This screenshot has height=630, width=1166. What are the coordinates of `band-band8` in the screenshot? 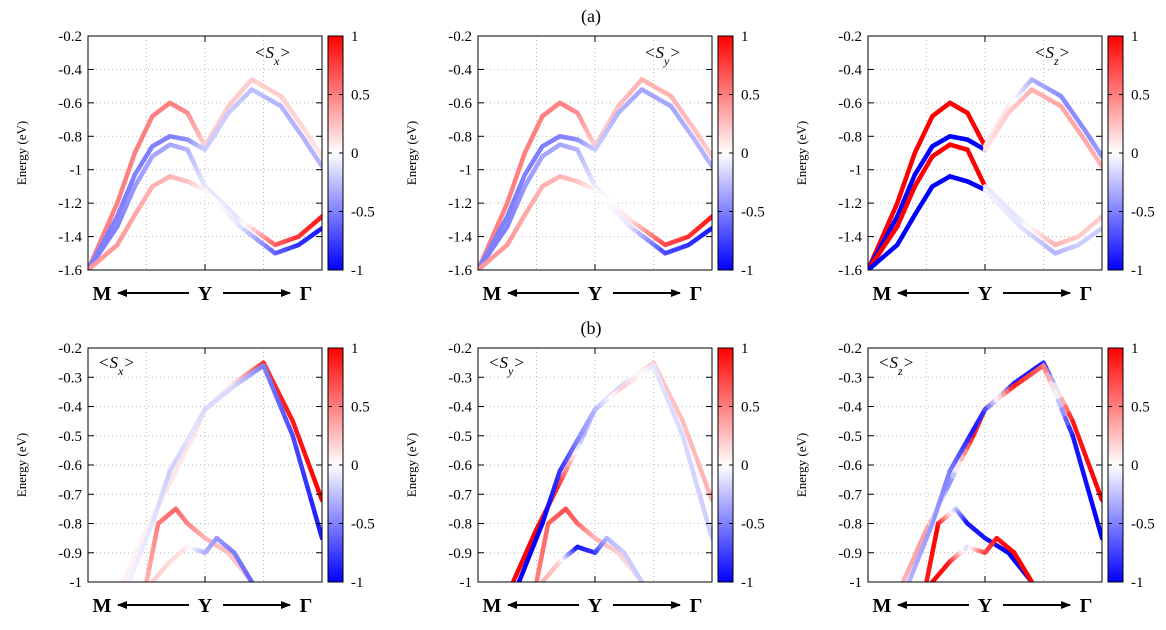 It's located at (1042, 221).